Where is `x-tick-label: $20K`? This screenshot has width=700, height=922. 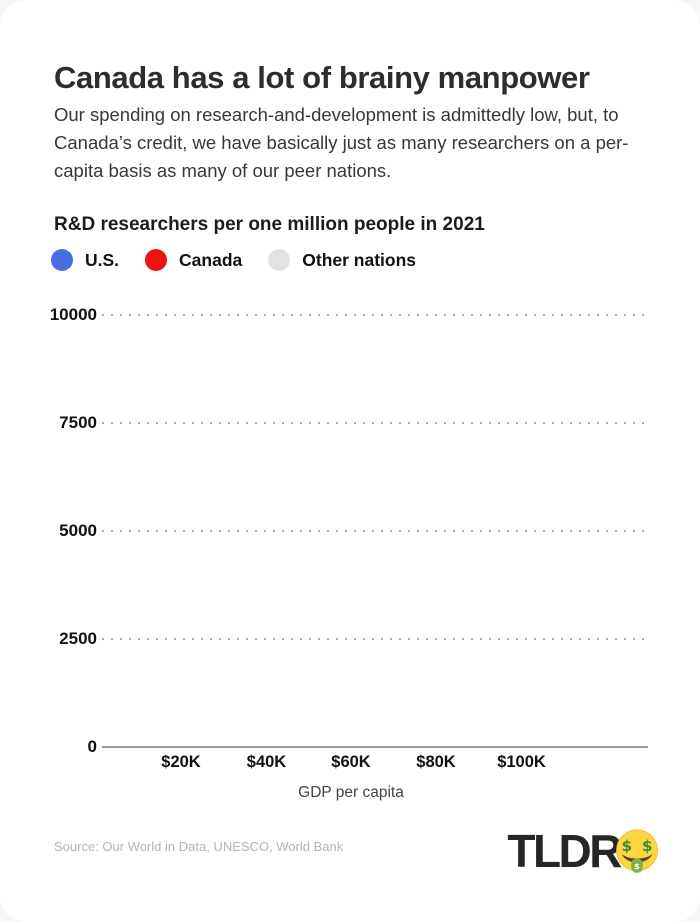
x-tick-label: $20K is located at coordinates (181, 762).